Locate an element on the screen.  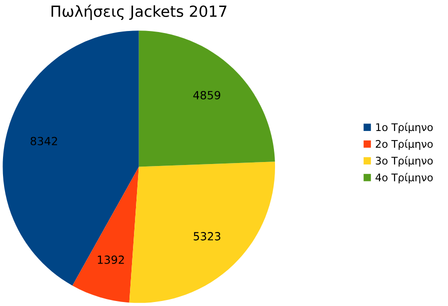
data-label: 1392 is located at coordinates (111, 260).